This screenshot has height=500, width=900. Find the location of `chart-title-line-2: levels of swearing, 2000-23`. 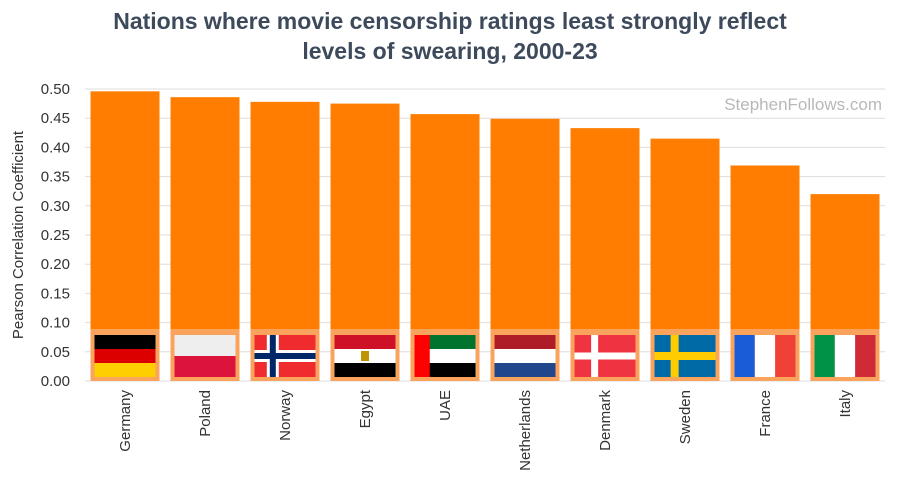

chart-title-line-2: levels of swearing, 2000-23 is located at coordinates (450, 51).